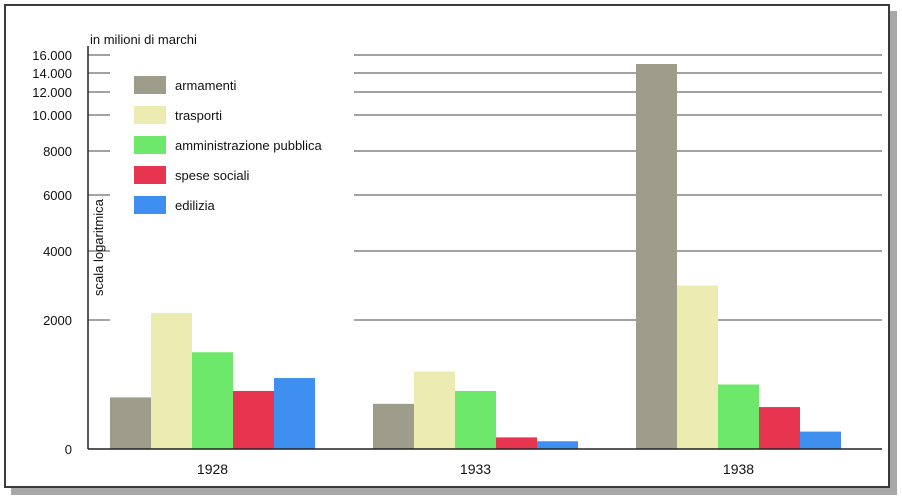 The width and height of the screenshot is (902, 502). What do you see at coordinates (195, 205) in the screenshot?
I see `legend-label: edilizia` at bounding box center [195, 205].